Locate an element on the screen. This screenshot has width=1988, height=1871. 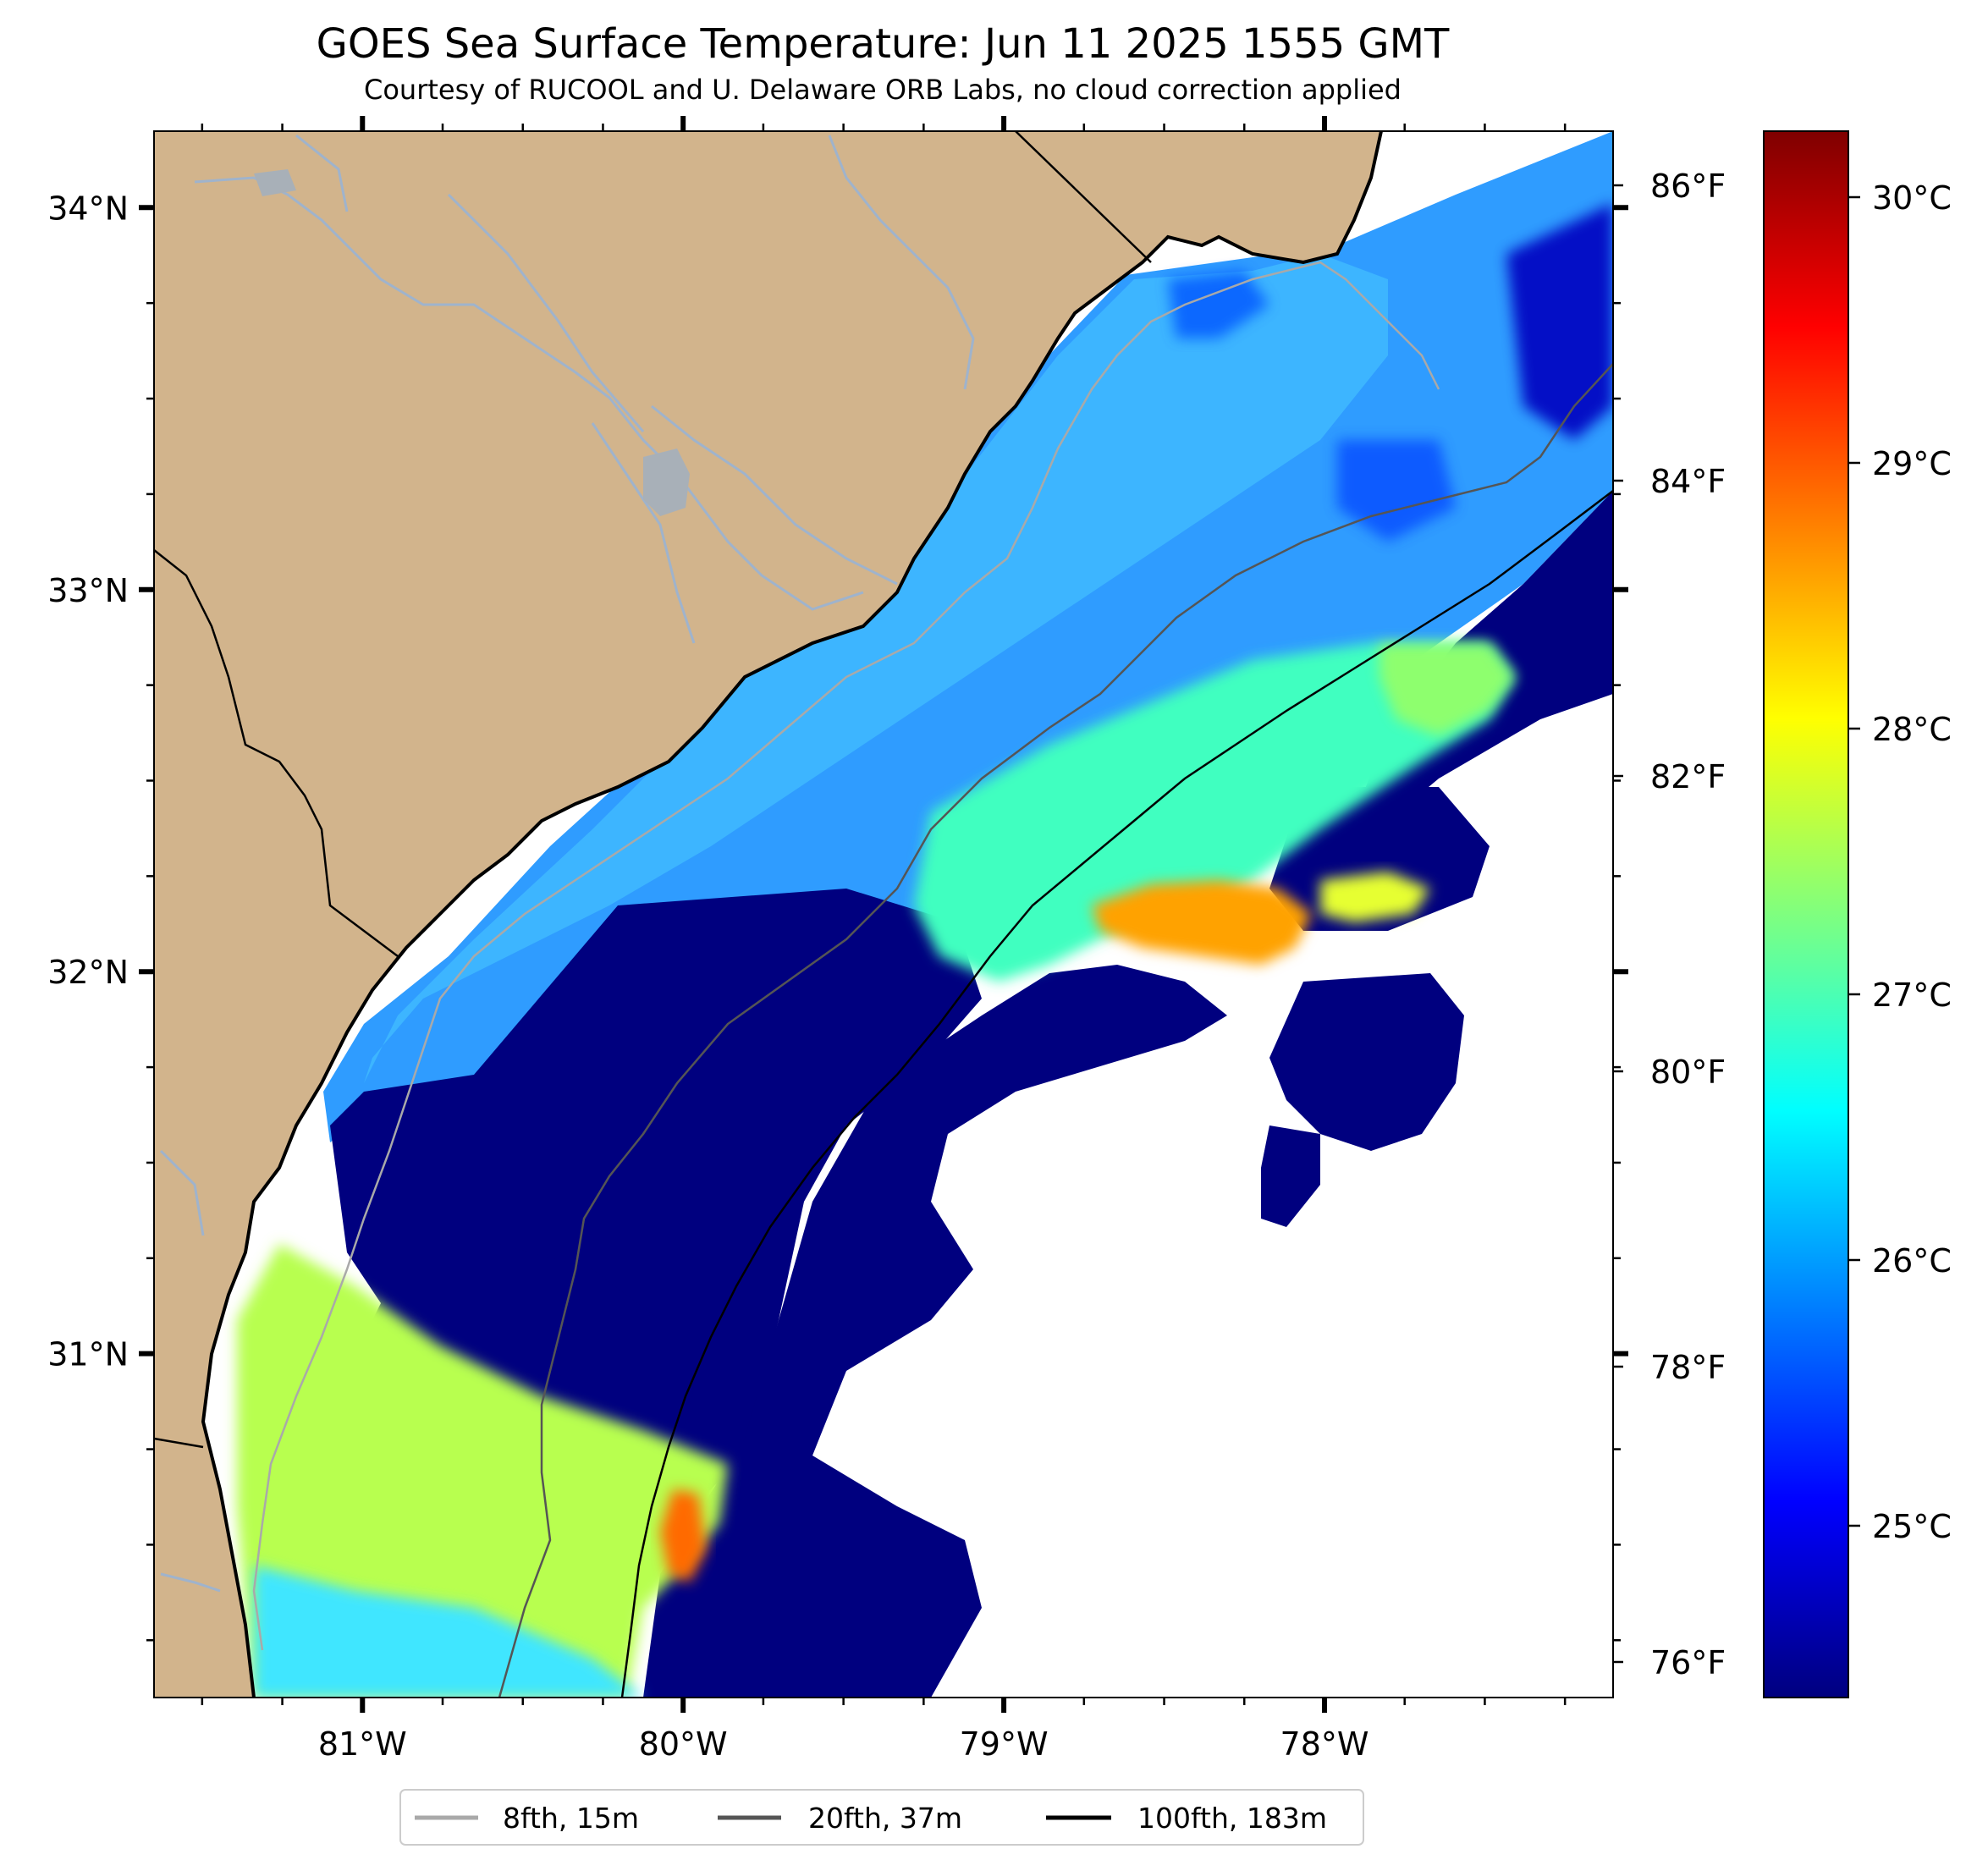
sst-cold-southeast is located at coordinates (935, 1331).